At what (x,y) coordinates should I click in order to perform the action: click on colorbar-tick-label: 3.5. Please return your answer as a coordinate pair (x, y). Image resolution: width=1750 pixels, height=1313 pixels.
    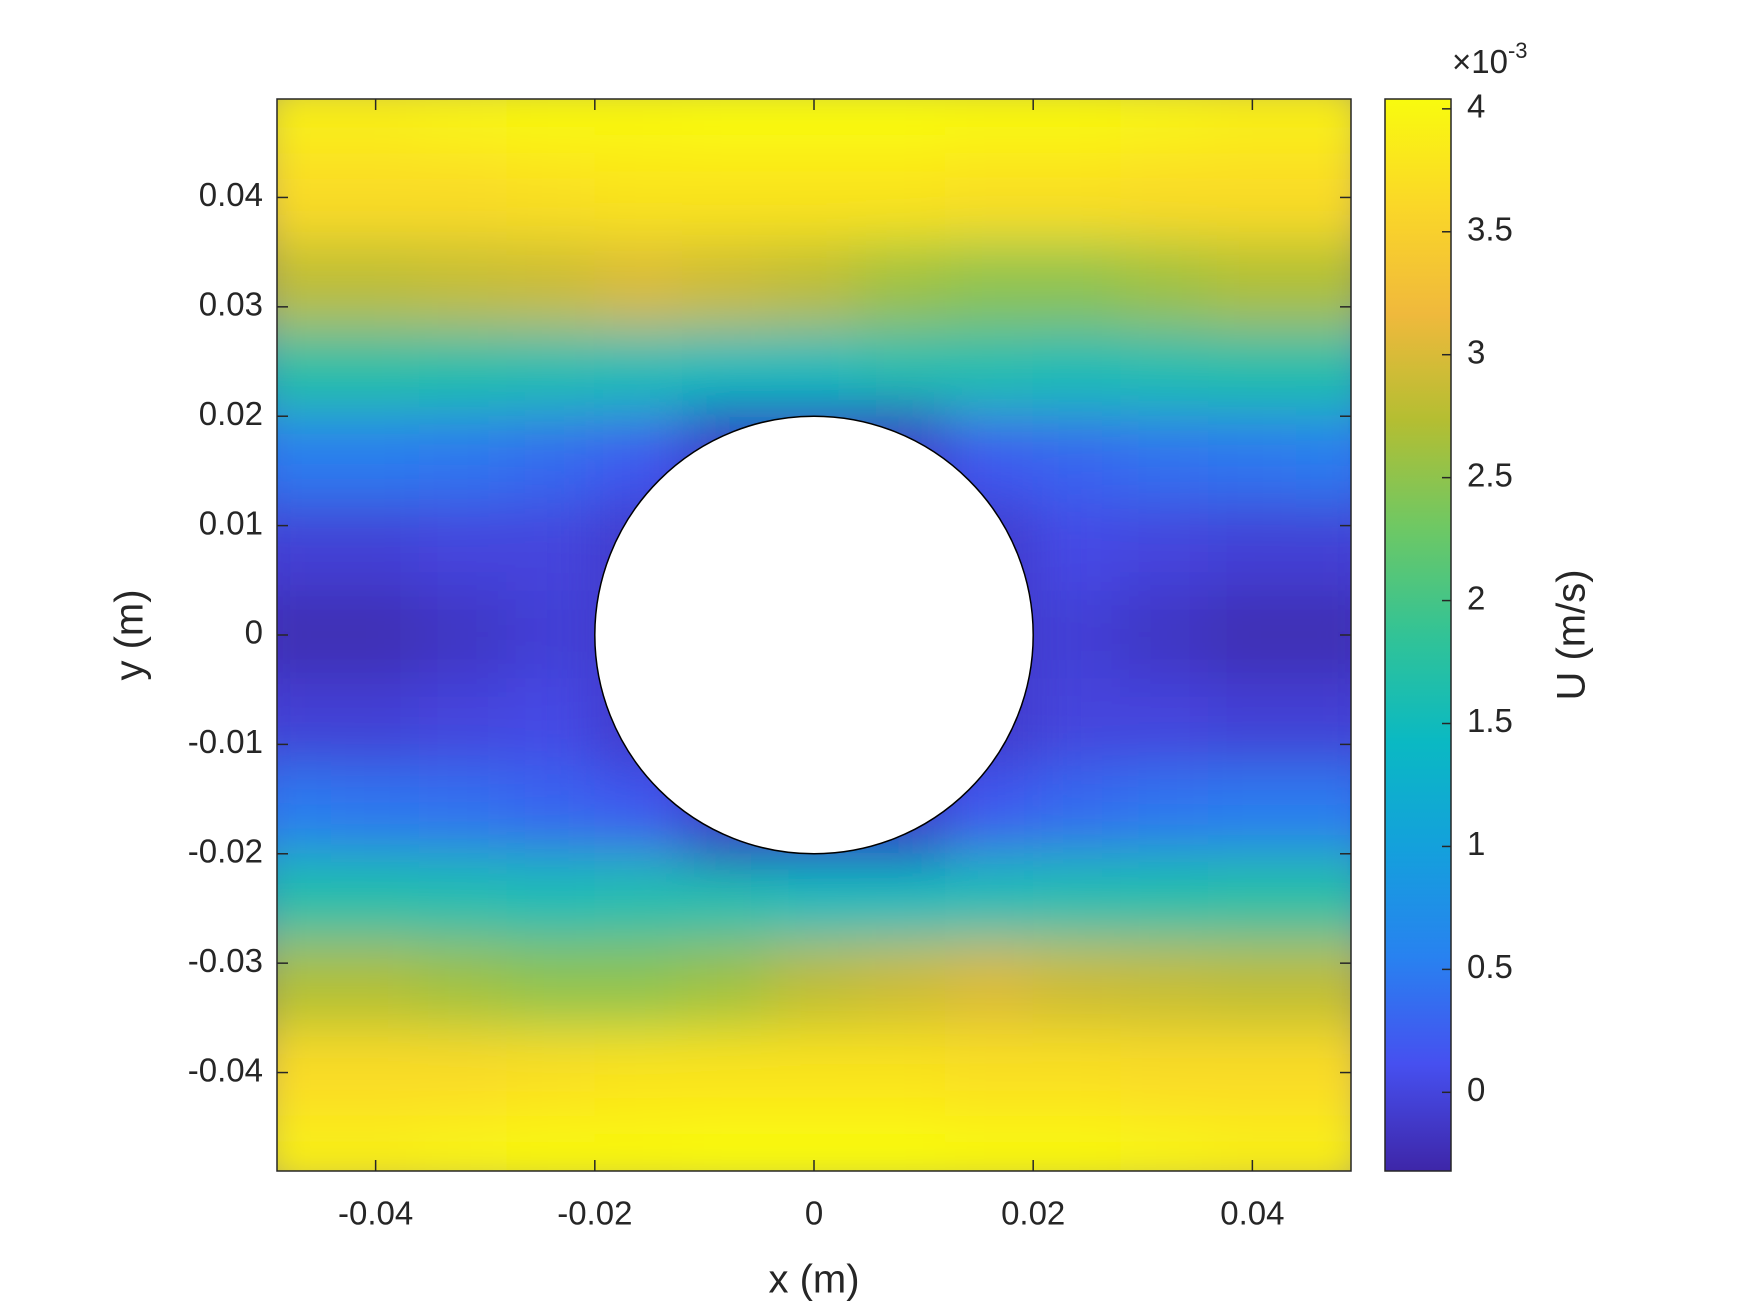
    Looking at the image, I should click on (1490, 228).